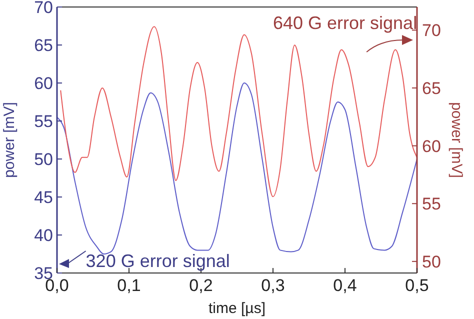 The width and height of the screenshot is (474, 319). I want to click on y2-tick-label: 65, so click(431, 88).